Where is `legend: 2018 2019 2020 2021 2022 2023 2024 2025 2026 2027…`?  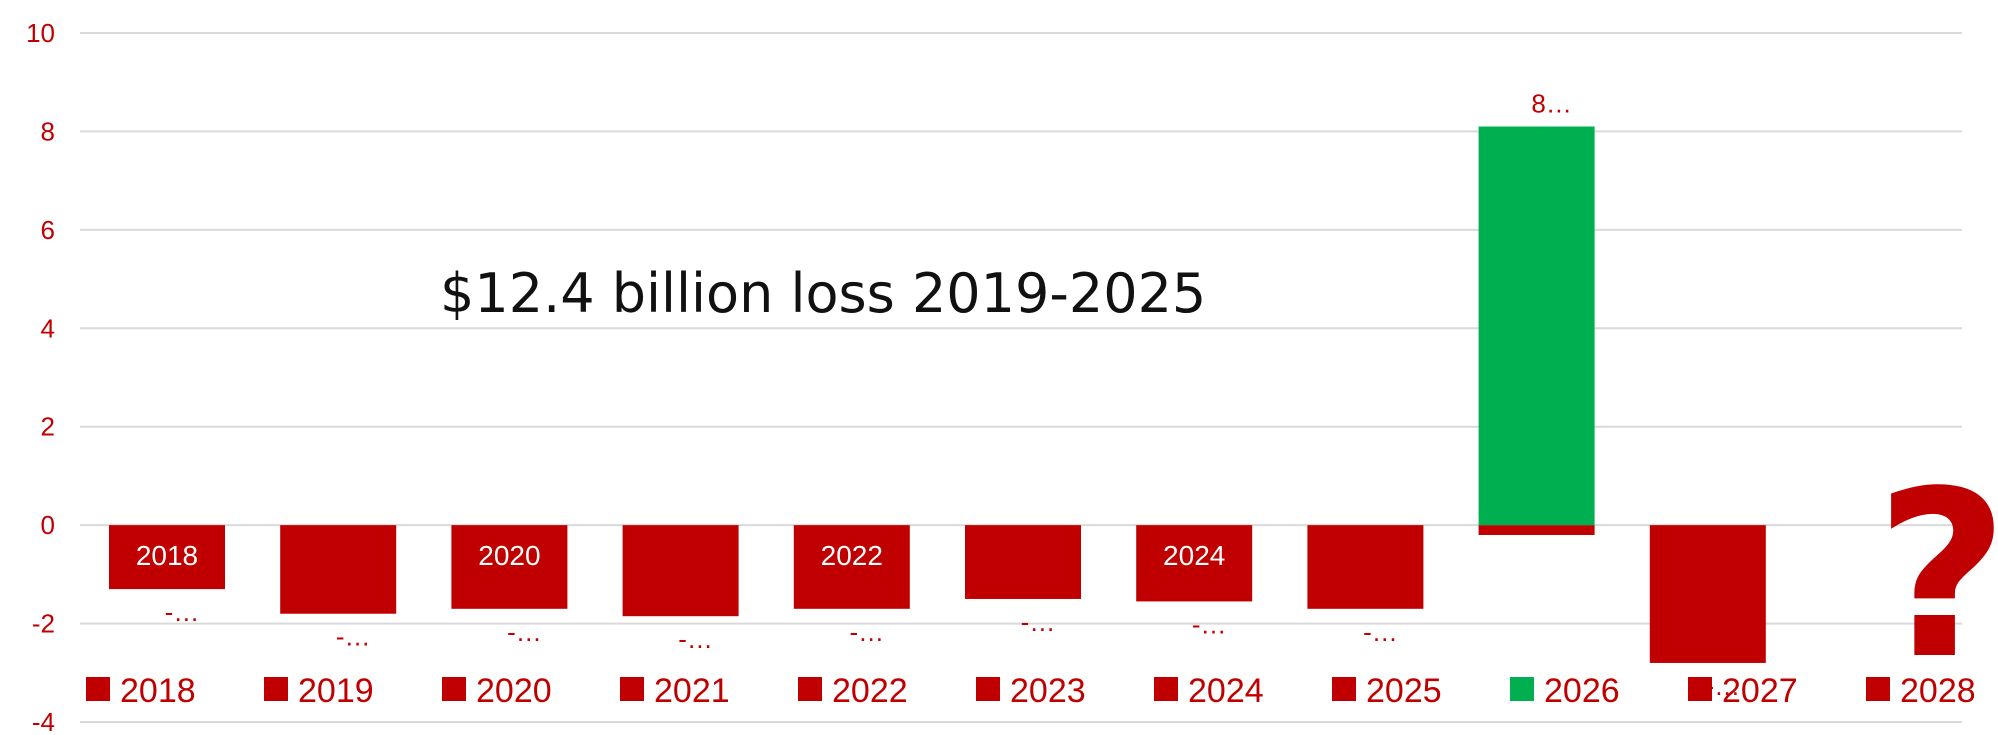
legend: 2018 2019 2020 2021 2022 2023 2024 2025 2026 2027… is located at coordinates (1031, 691).